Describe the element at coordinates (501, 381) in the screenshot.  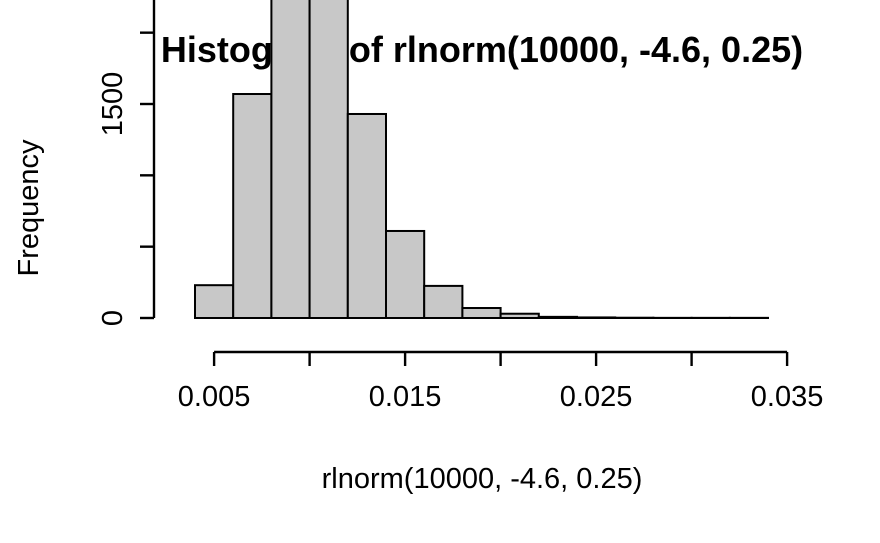
I see `x-axis: 0.005 0.015 0.025 0.035` at that location.